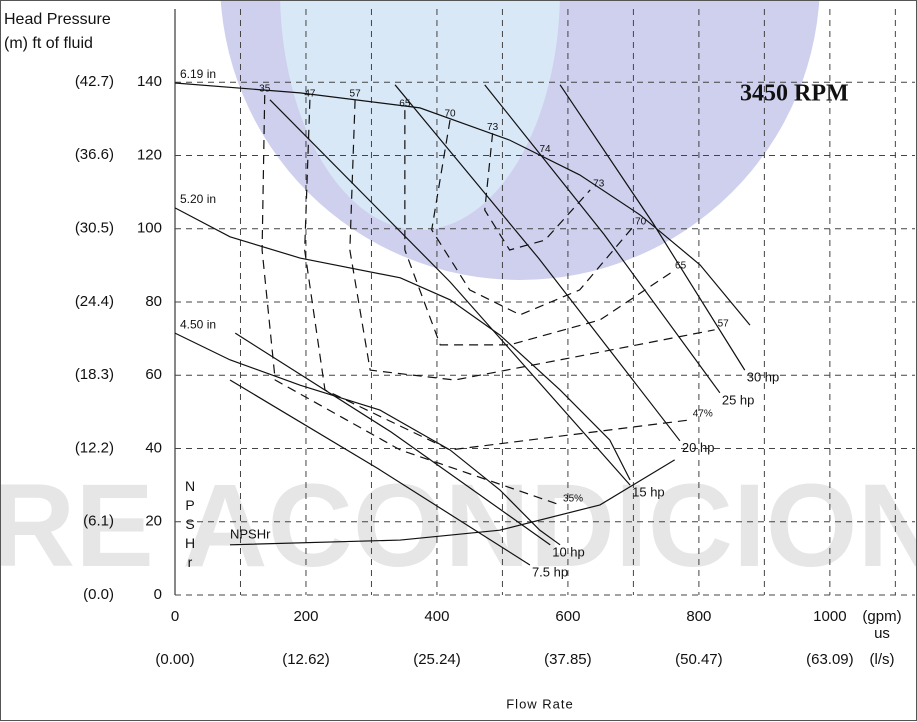  What do you see at coordinates (153, 374) in the screenshot?
I see `y-tick-label: 60` at bounding box center [153, 374].